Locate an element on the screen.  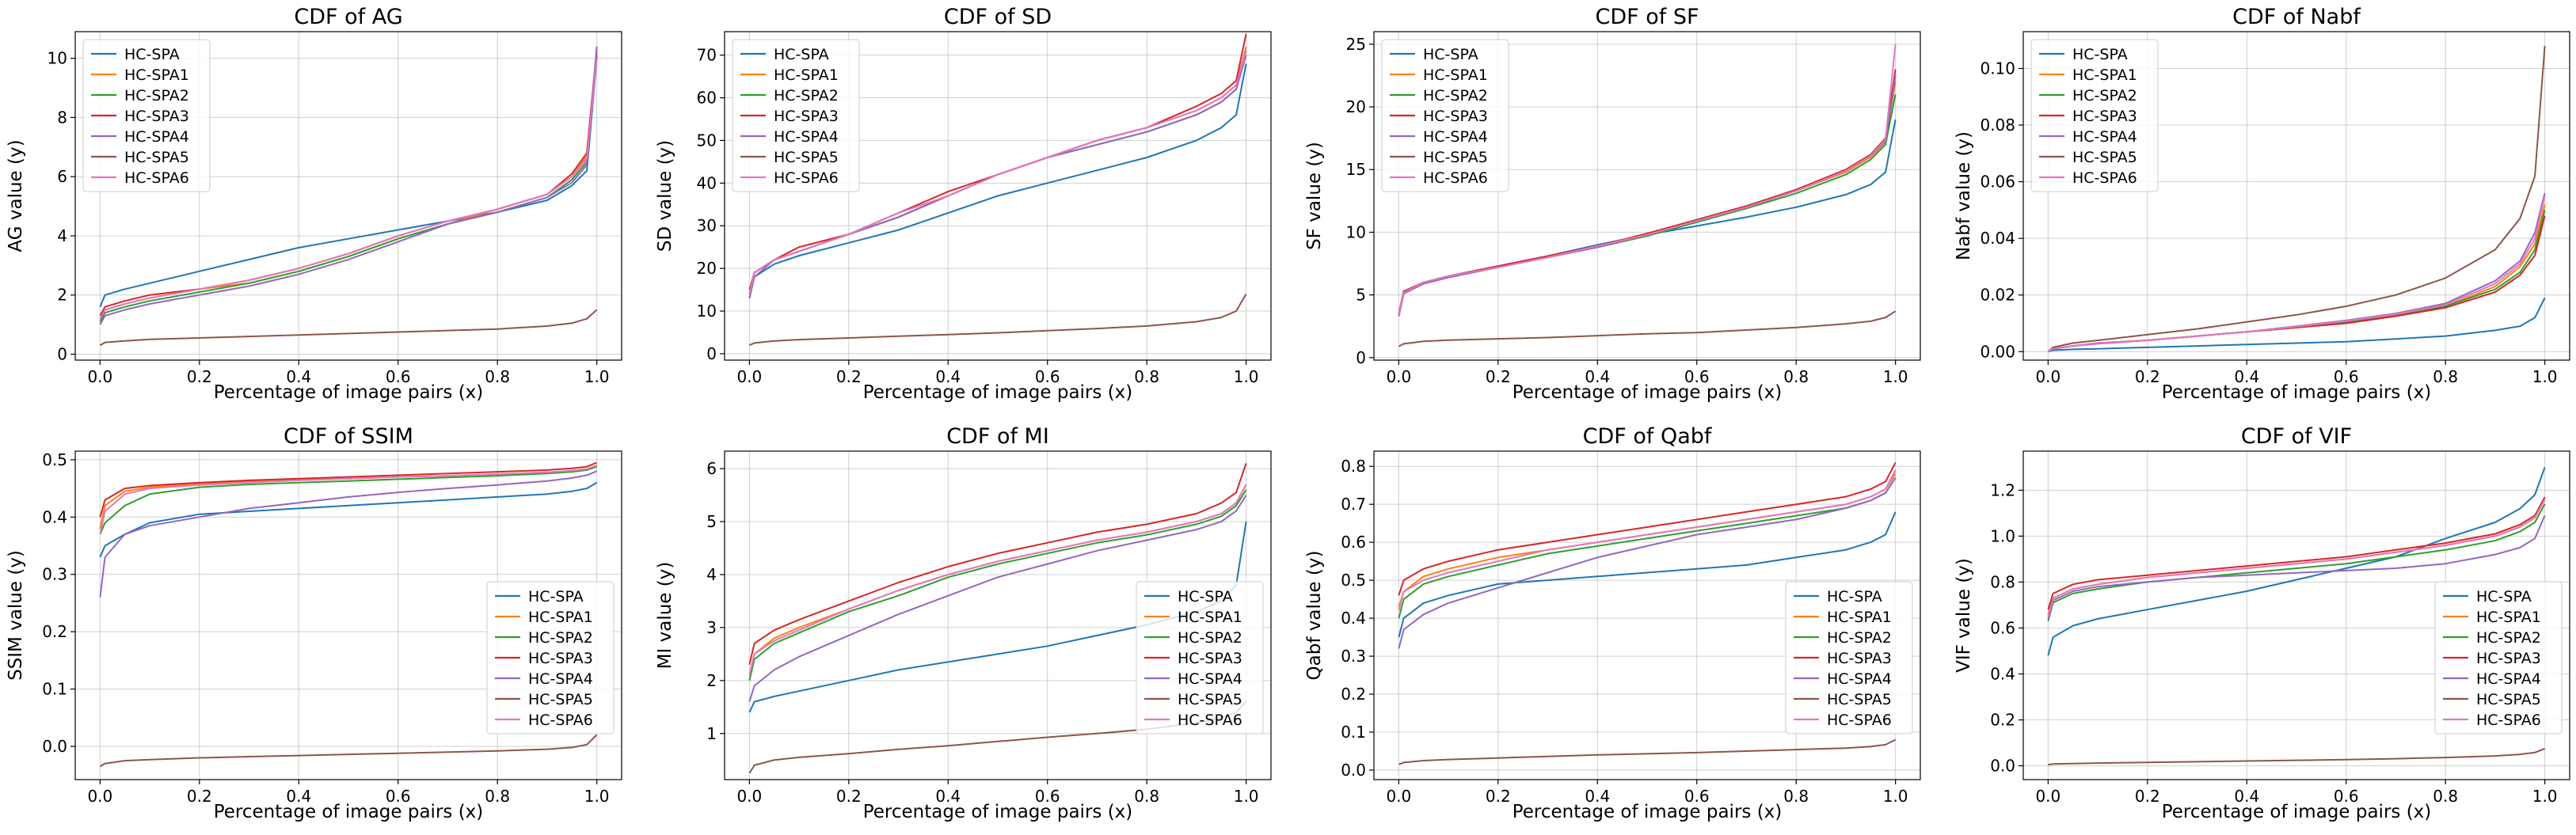
y-tick-label: 0.02 is located at coordinates (1997, 295).